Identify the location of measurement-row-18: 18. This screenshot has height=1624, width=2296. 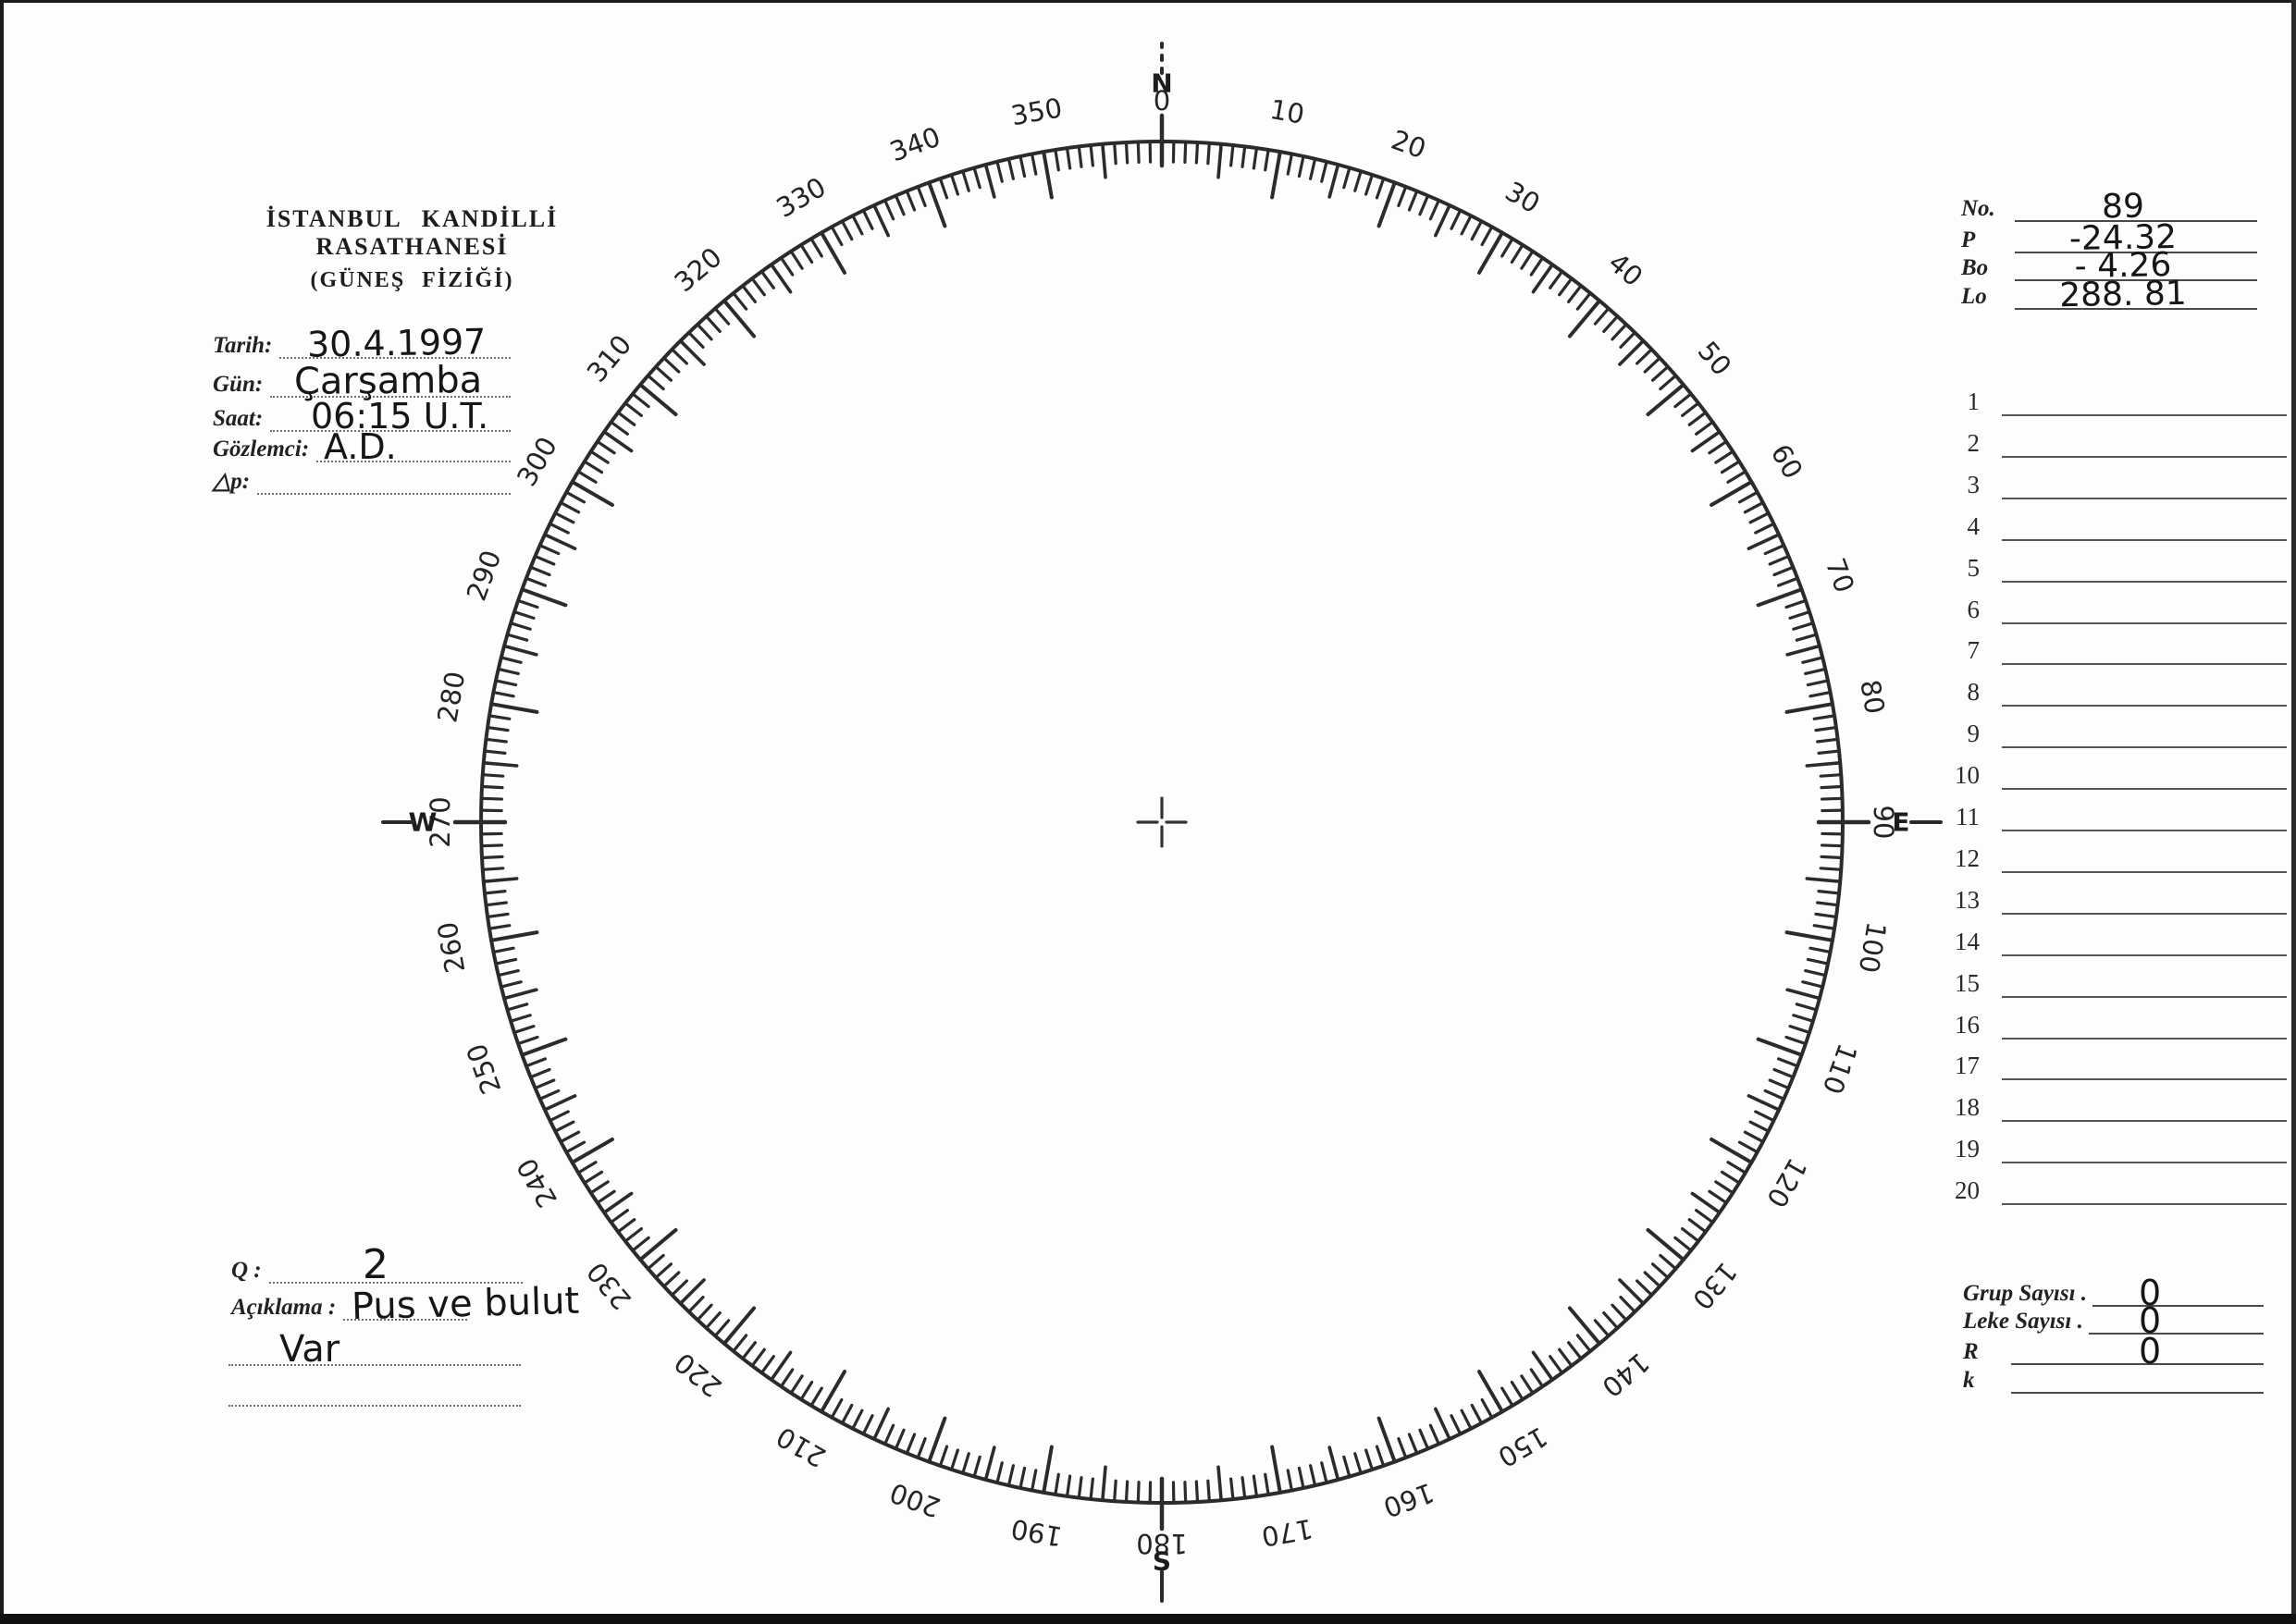
(2115, 1106).